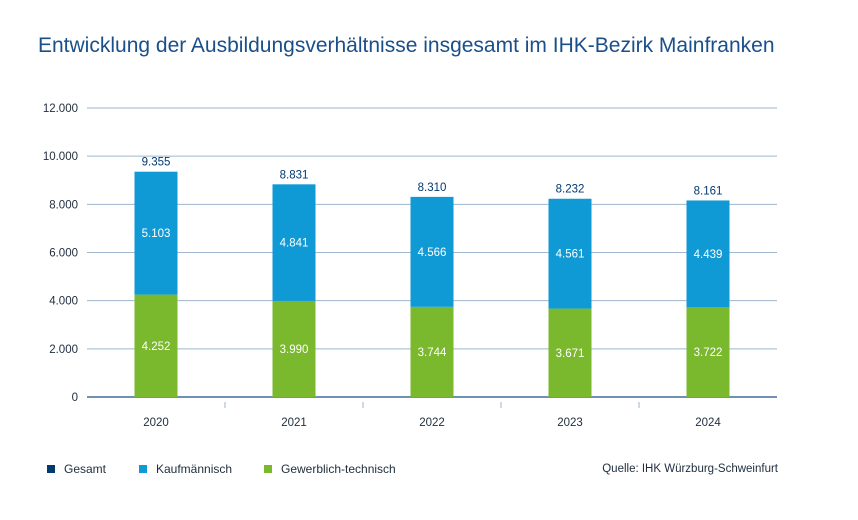 The image size is (858, 520). What do you see at coordinates (432, 188) in the screenshot?
I see `total-label: 8.310` at bounding box center [432, 188].